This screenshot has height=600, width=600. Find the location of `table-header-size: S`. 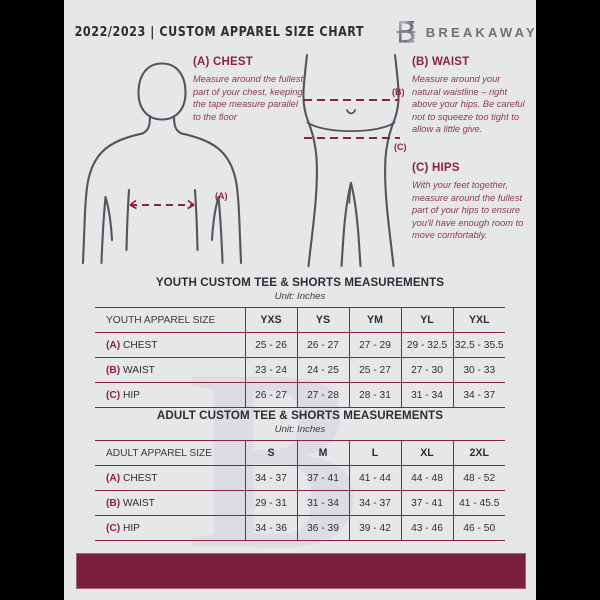

table-header-size: S is located at coordinates (271, 453).